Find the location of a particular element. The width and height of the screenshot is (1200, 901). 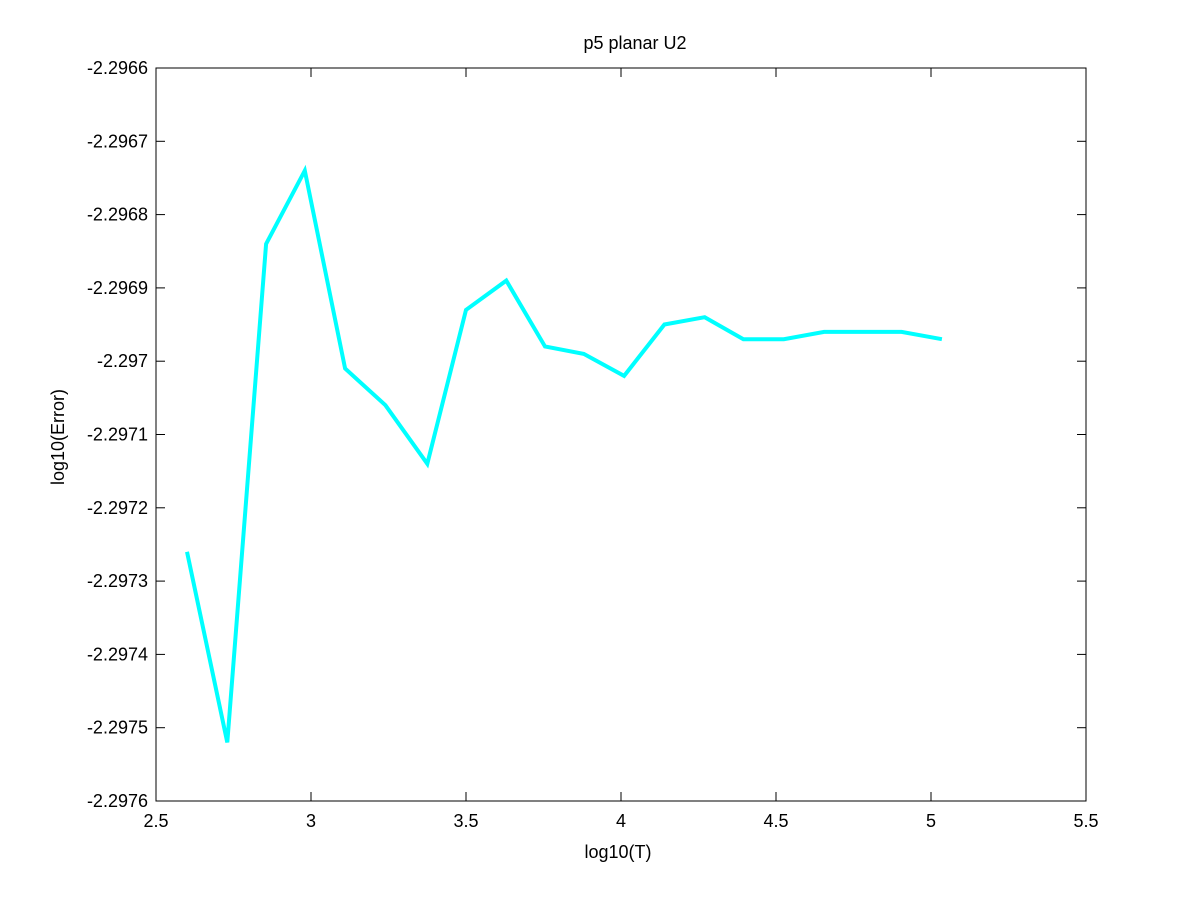

x-tick-label: 4 is located at coordinates (621, 821).